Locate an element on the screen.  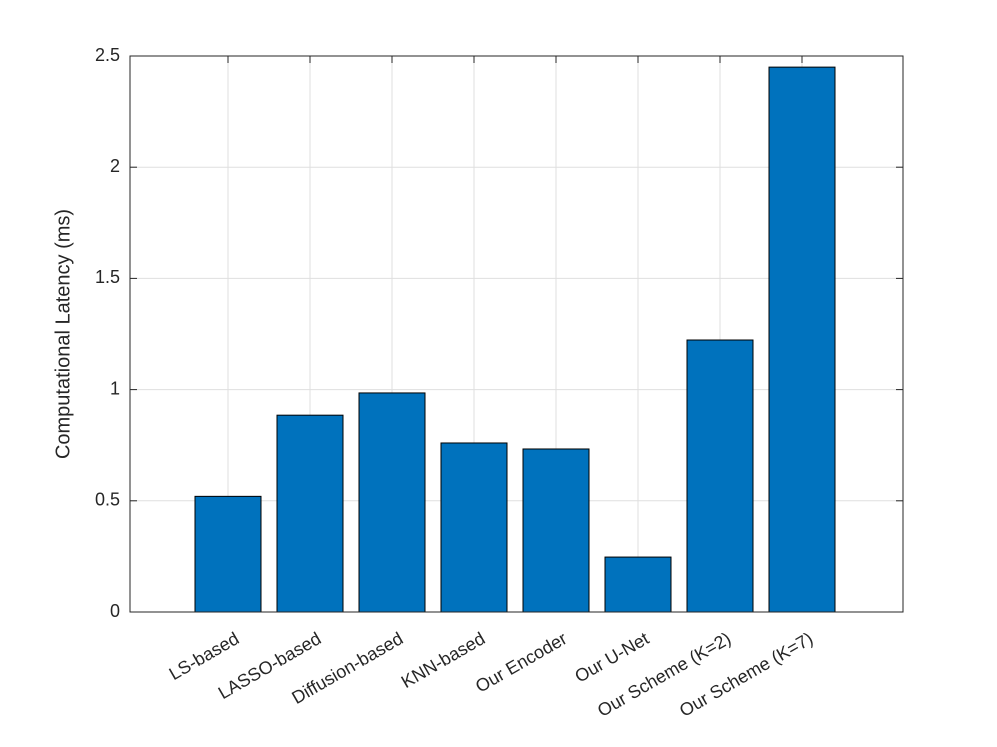
y-tick-label: 2 is located at coordinates (115, 166).